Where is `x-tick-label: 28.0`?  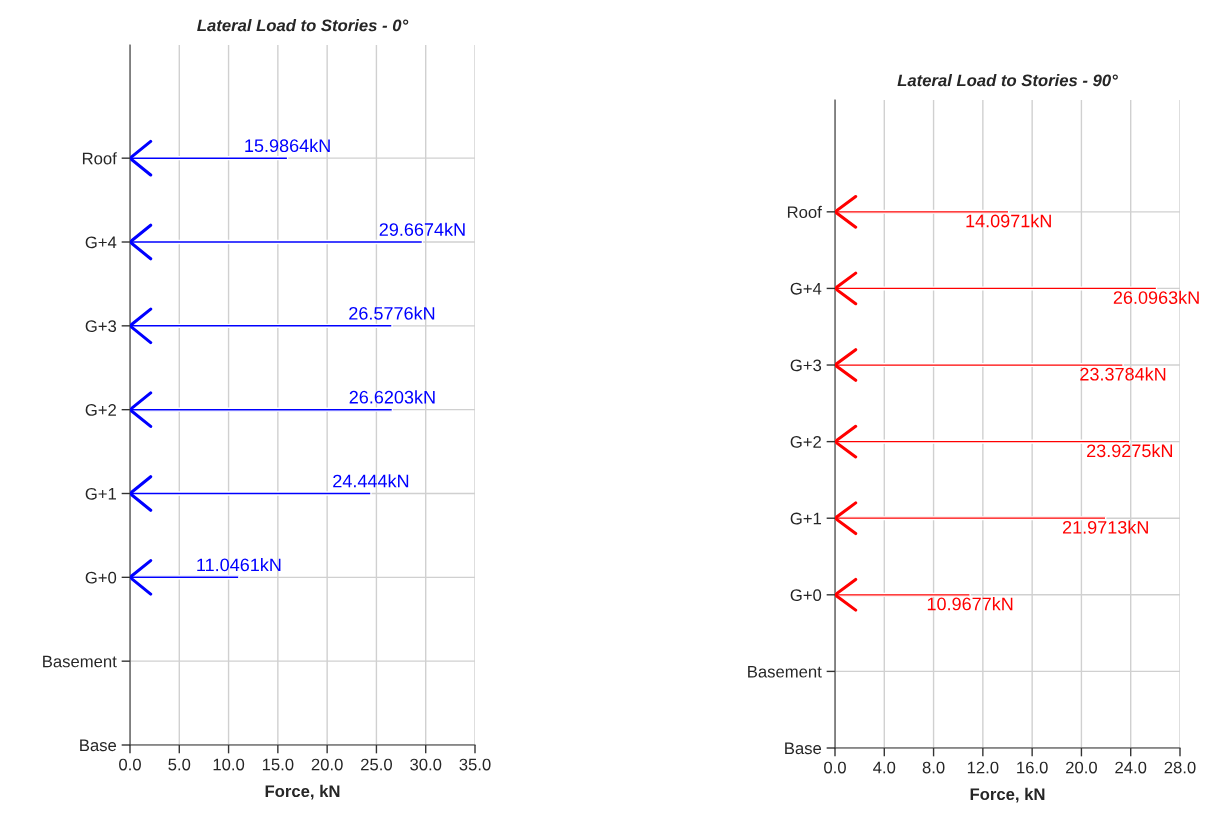
x-tick-label: 28.0 is located at coordinates (1180, 767).